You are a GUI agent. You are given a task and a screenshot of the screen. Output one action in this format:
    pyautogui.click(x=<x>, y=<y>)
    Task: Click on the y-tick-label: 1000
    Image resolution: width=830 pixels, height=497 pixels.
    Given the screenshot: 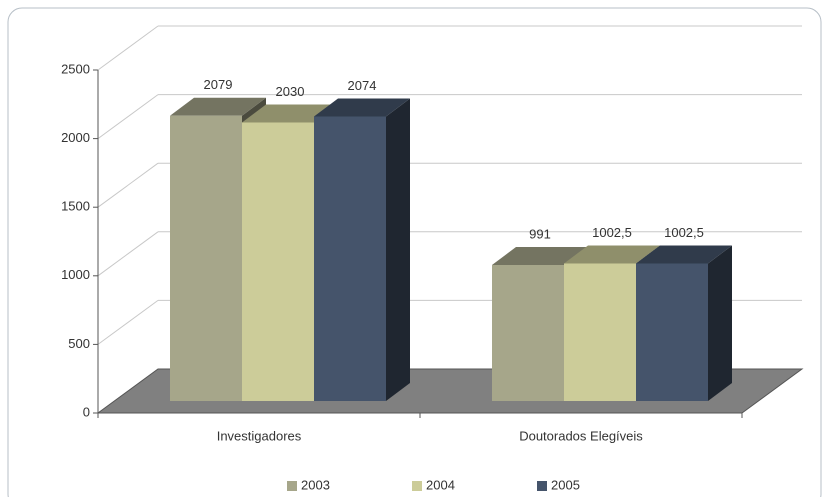 What is the action you would take?
    pyautogui.click(x=75, y=274)
    